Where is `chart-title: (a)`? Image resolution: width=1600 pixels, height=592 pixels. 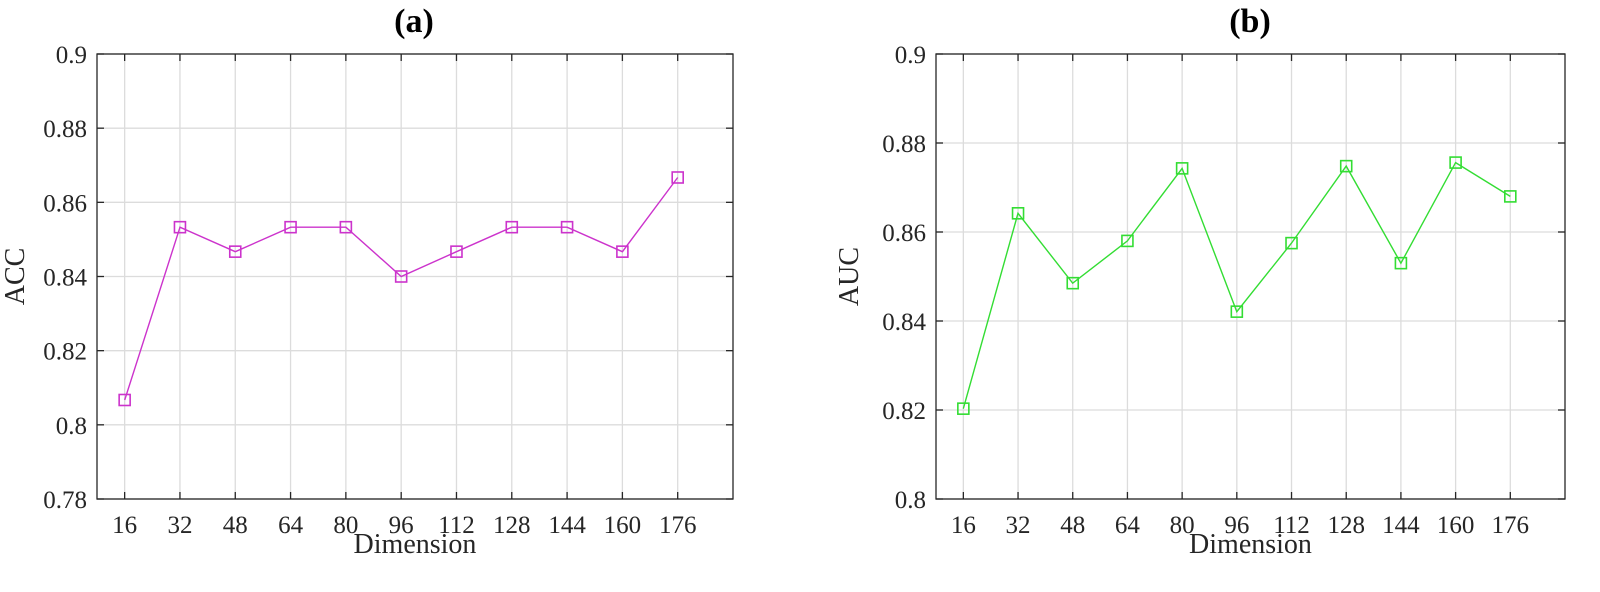
chart-title: (a) is located at coordinates (414, 21).